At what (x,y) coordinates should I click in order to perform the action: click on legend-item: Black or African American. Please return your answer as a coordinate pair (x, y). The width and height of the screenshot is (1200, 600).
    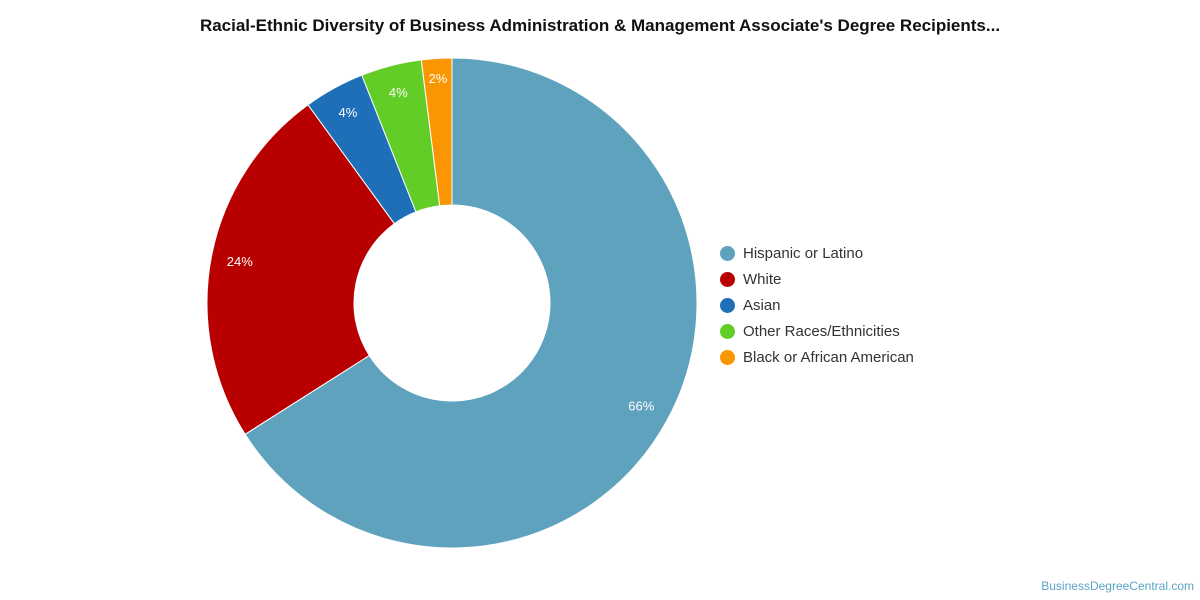
    Looking at the image, I should click on (817, 357).